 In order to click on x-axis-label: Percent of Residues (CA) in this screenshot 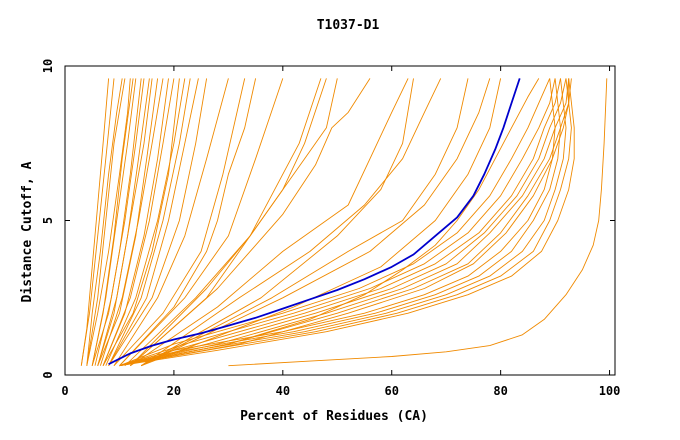, I will do `click(334, 416)`.